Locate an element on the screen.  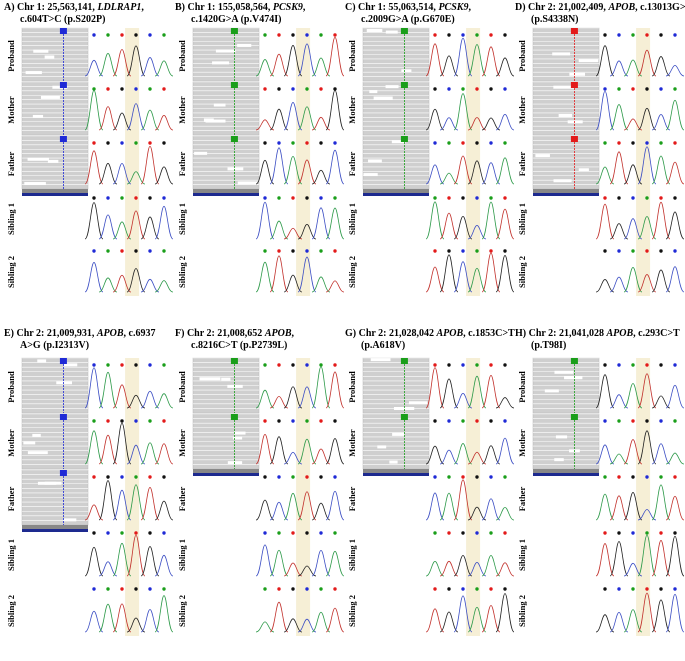
panel-title-line1: G) Chr 2: 21,028,042 APOB, c.1853C>T is located at coordinates (430, 333).